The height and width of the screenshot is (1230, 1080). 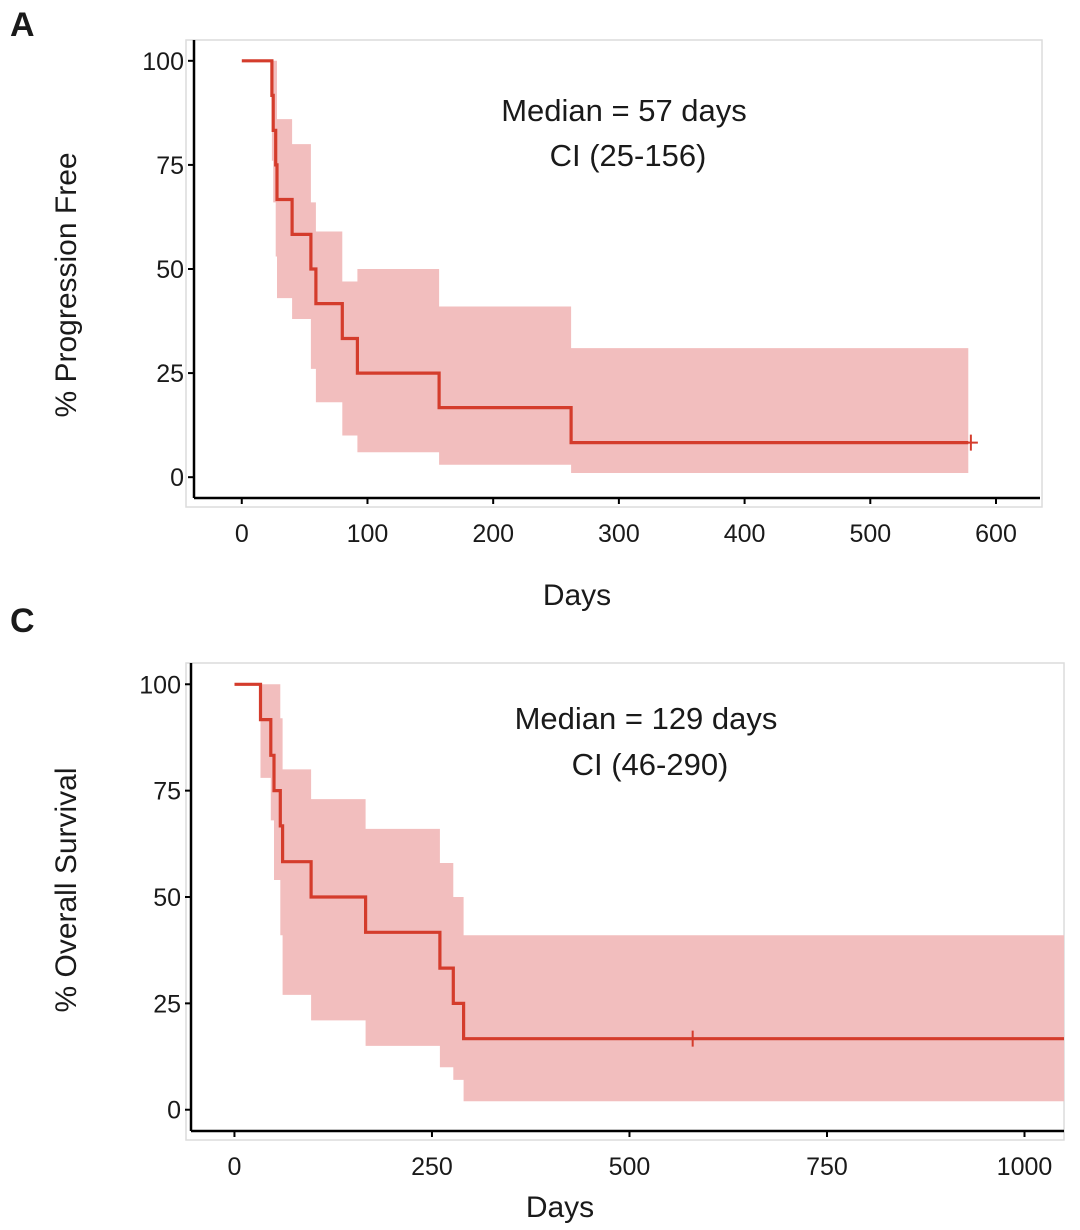 What do you see at coordinates (1025, 1167) in the screenshot?
I see `x-tick-label: 1000` at bounding box center [1025, 1167].